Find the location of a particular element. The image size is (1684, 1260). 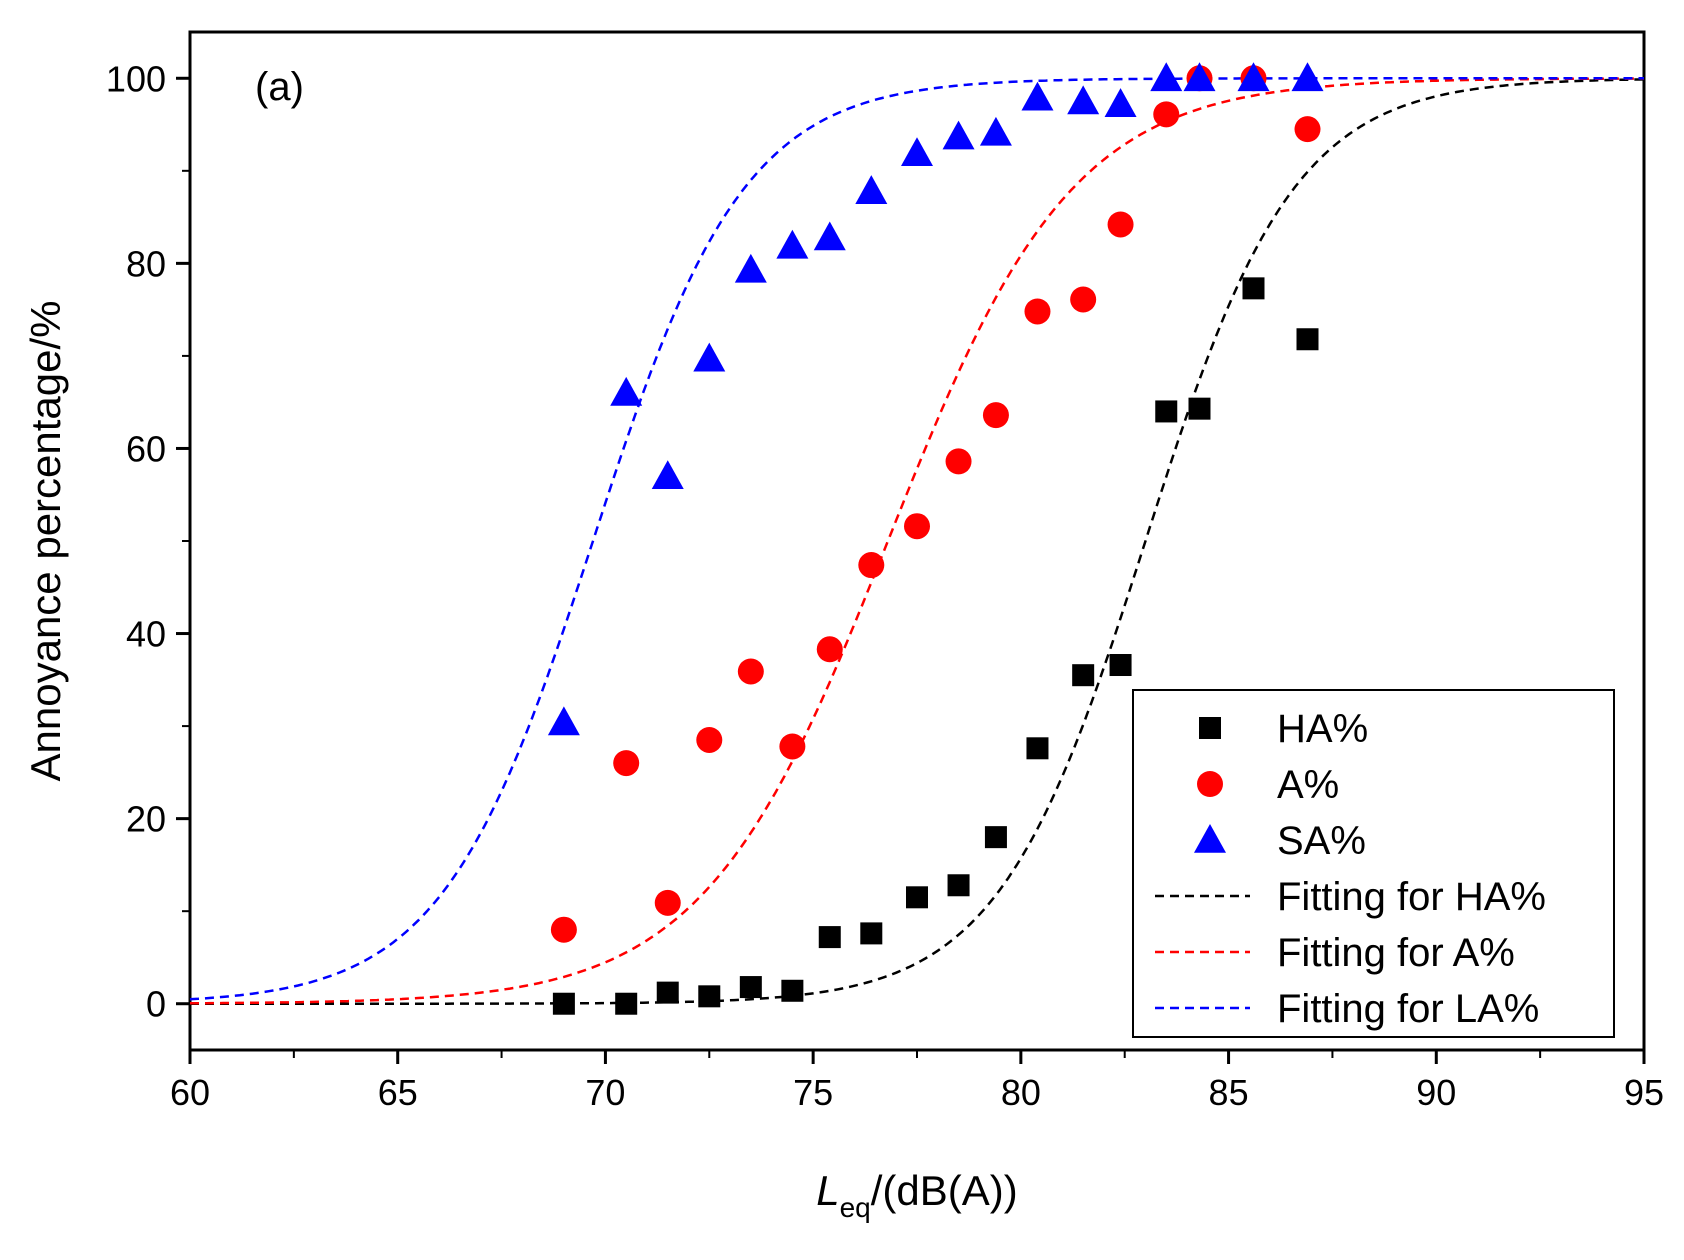

y-tick-label: 0 is located at coordinates (156, 1004).